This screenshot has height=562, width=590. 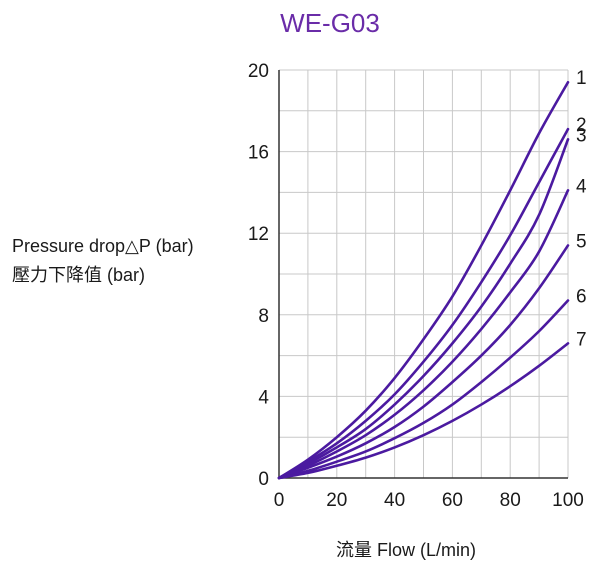 I want to click on x-tick-label: 100, so click(x=568, y=500).